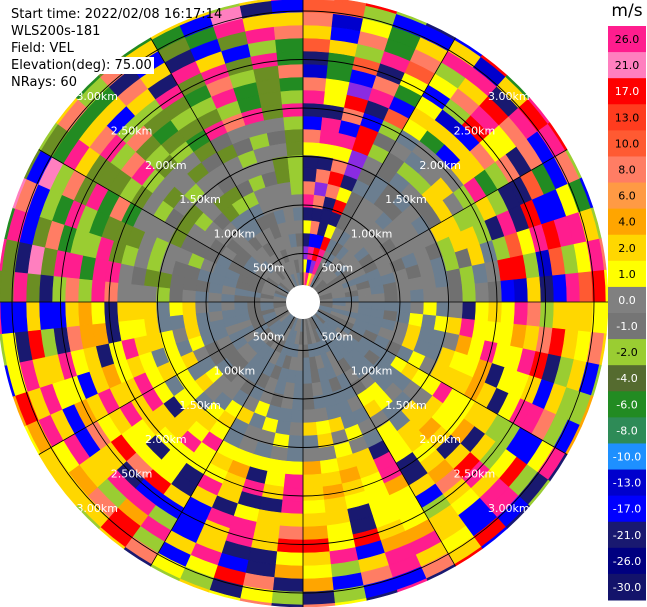  What do you see at coordinates (627, 170) in the screenshot?
I see `colorbar-tick-label: 8.0` at bounding box center [627, 170].